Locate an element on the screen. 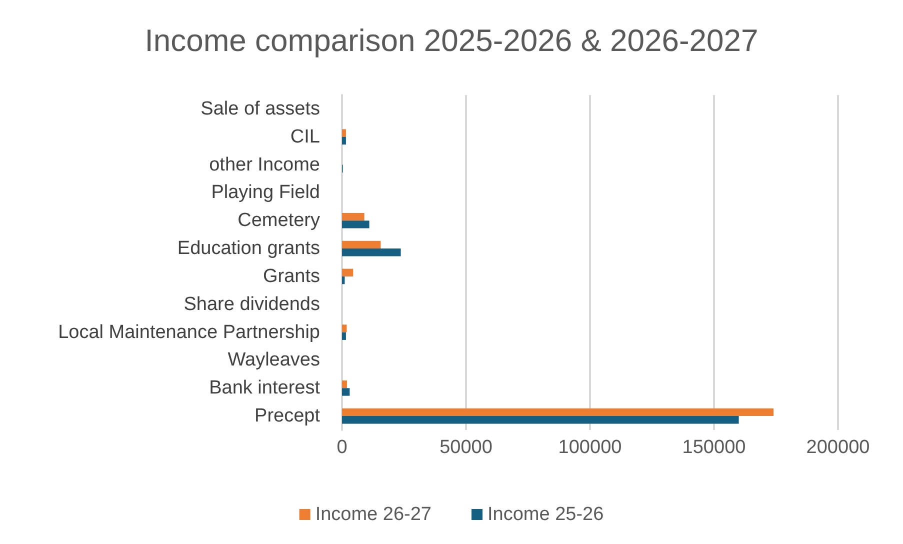 The height and width of the screenshot is (544, 903). y-tick-label: Playing Field is located at coordinates (265, 193).